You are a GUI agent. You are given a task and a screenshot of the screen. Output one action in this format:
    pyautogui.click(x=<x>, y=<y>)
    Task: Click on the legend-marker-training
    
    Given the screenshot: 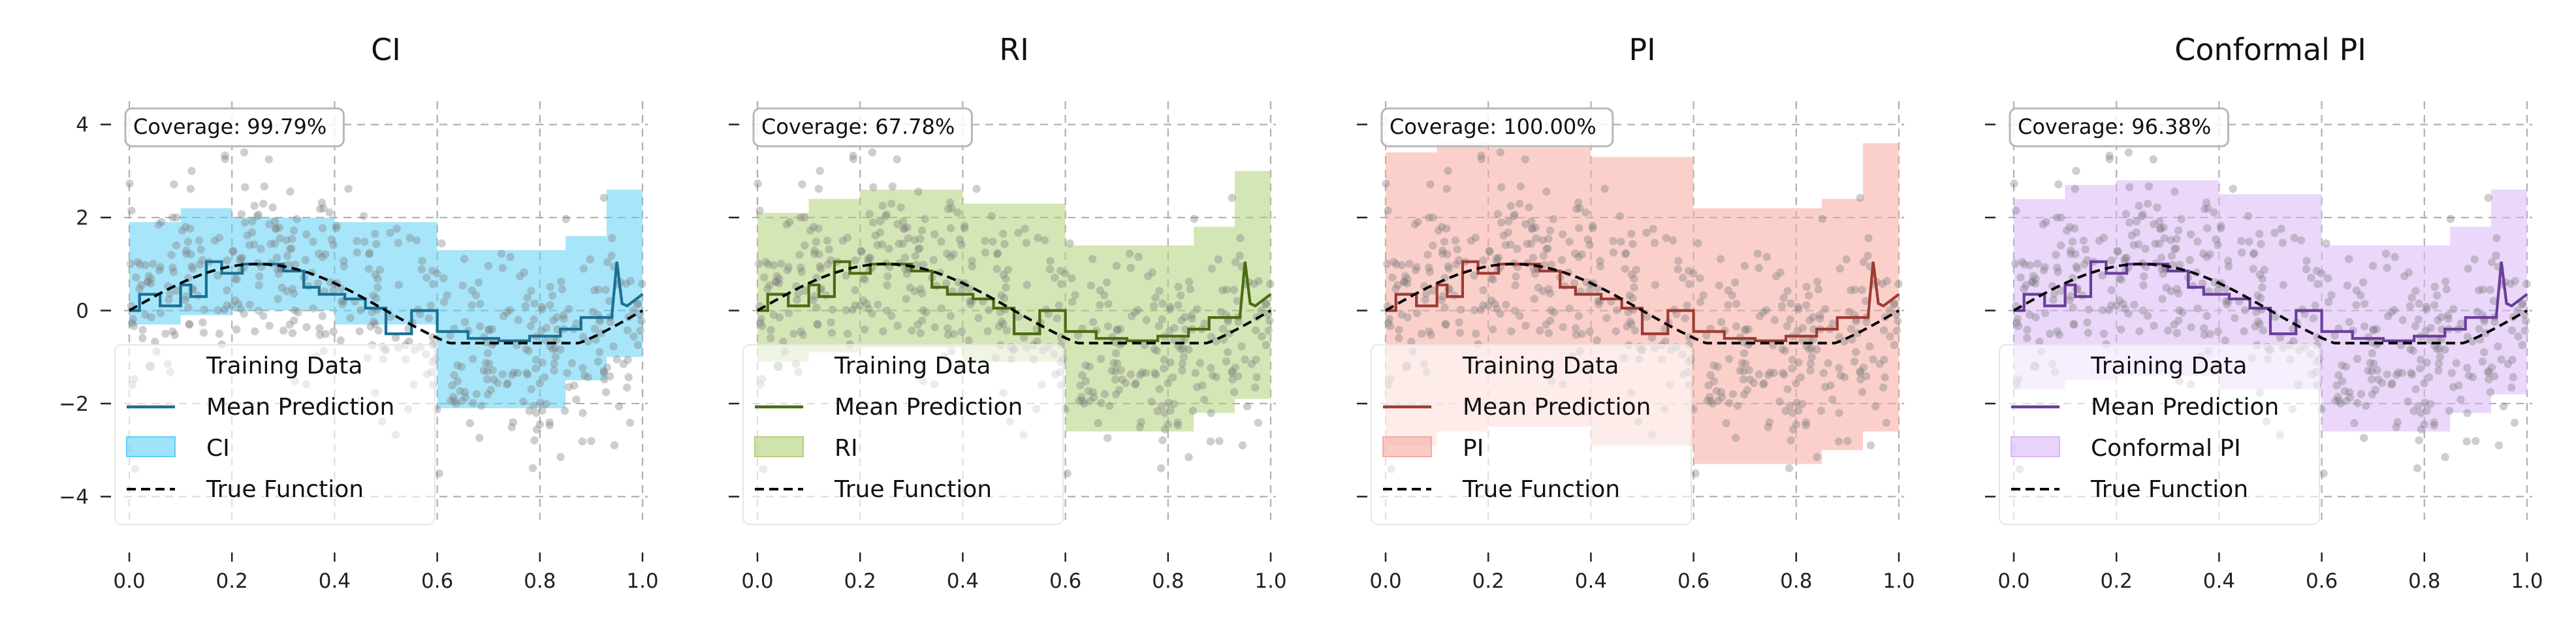 What is the action you would take?
    pyautogui.click(x=779, y=366)
    